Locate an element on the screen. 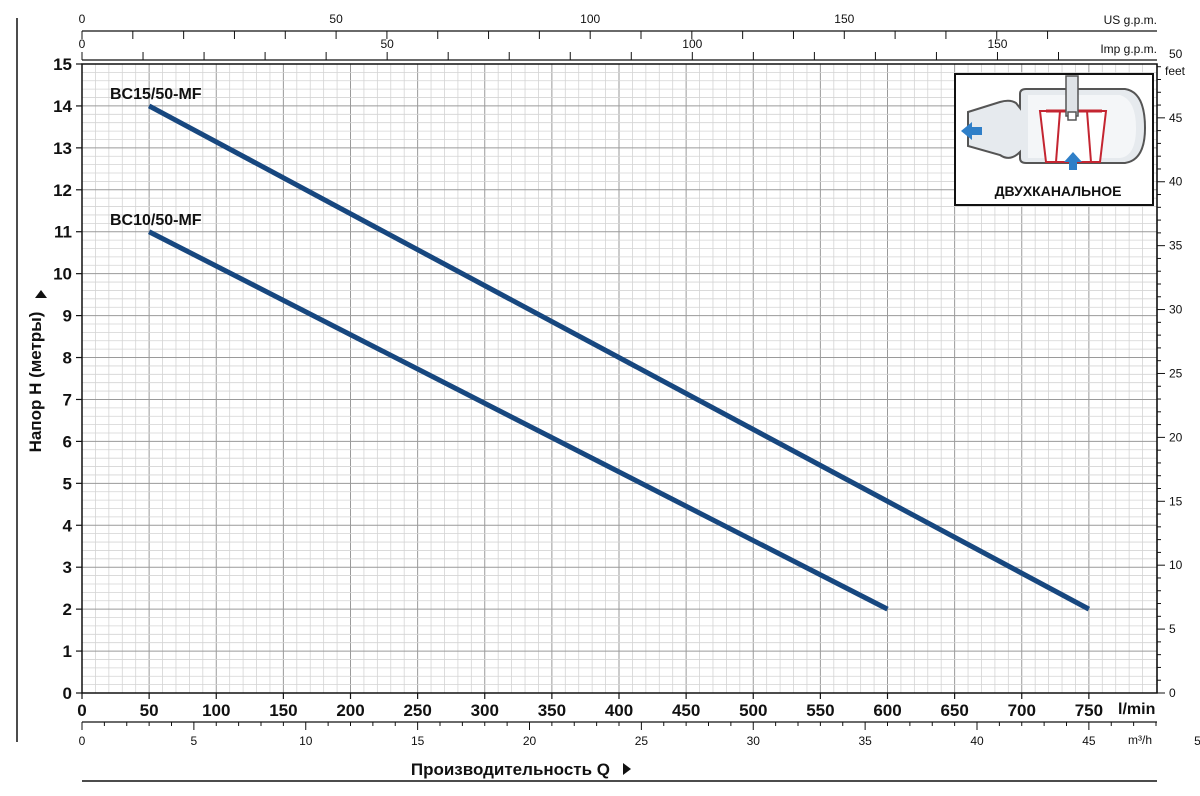 The height and width of the screenshot is (796, 1200). x-tick-label: 500 is located at coordinates (753, 710).